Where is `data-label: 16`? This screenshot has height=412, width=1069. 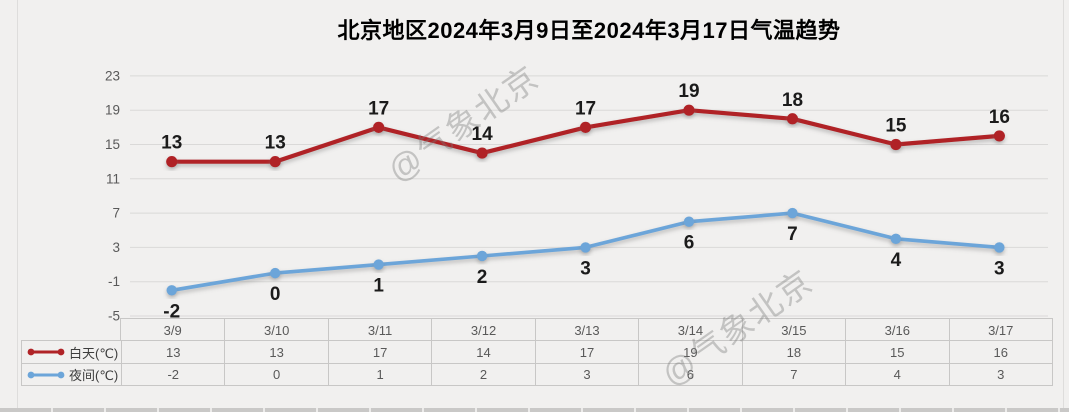
data-label: 16 is located at coordinates (999, 117).